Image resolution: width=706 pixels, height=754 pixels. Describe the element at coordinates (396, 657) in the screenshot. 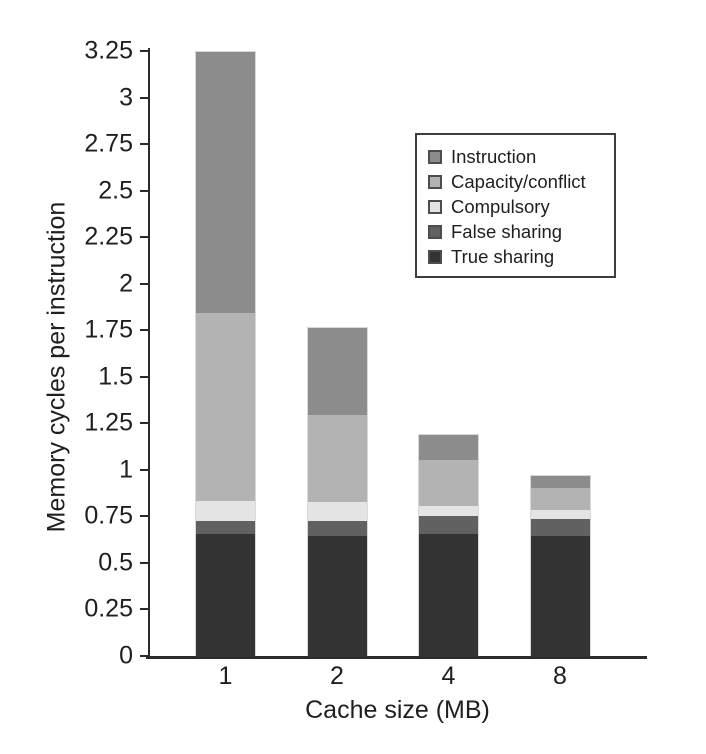

I see `x-axis-line` at that location.